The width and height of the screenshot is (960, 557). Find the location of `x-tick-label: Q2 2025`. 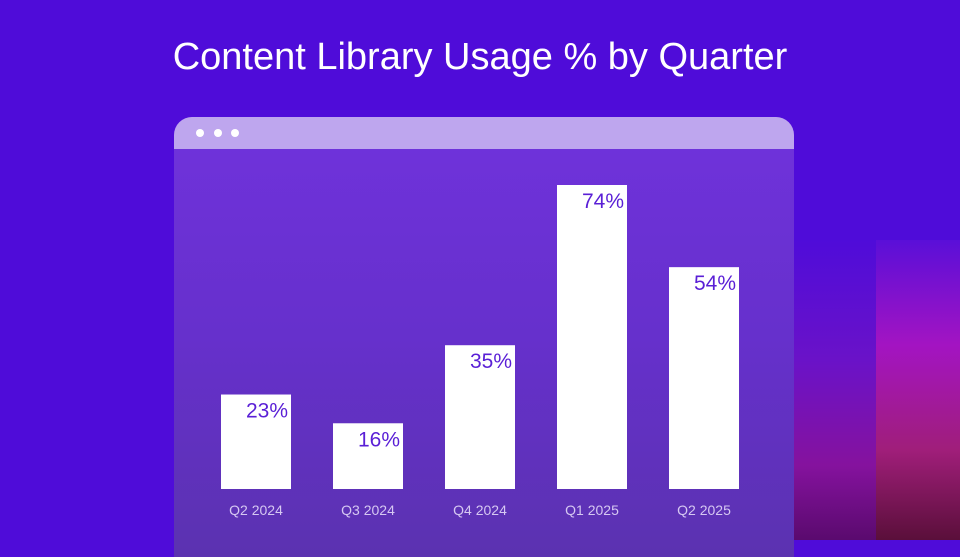

x-tick-label: Q2 2025 is located at coordinates (704, 510).